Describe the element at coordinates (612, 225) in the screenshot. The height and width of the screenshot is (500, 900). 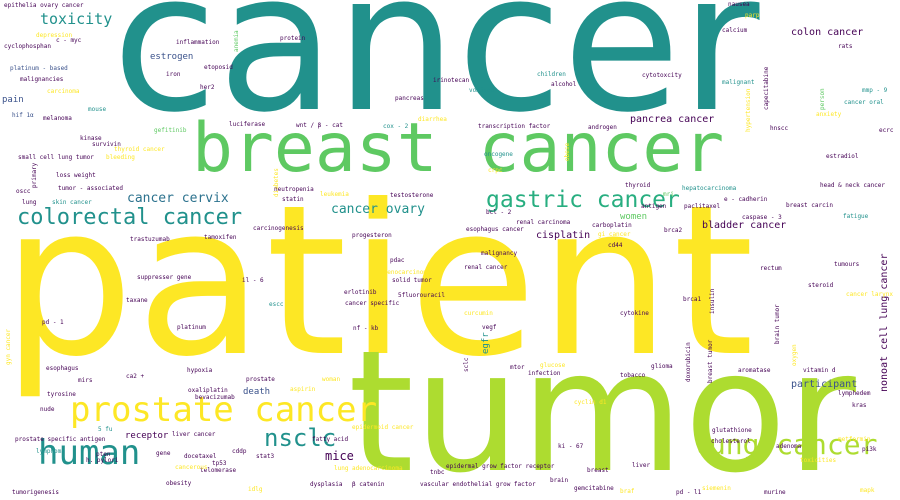
I see `word-carboplatin: carboplatin` at that location.